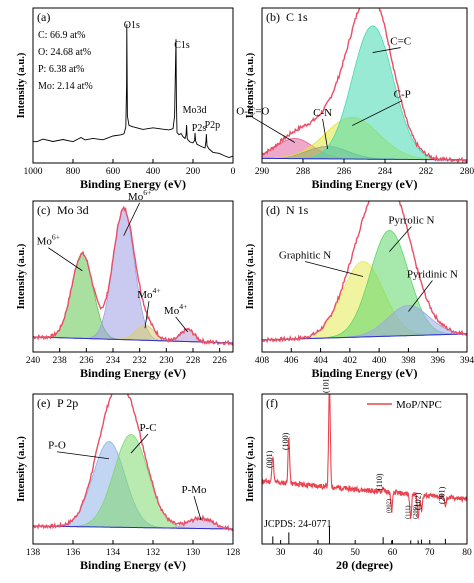 The image size is (474, 583). I want to click on x-tick-label: 136, so click(73, 553).